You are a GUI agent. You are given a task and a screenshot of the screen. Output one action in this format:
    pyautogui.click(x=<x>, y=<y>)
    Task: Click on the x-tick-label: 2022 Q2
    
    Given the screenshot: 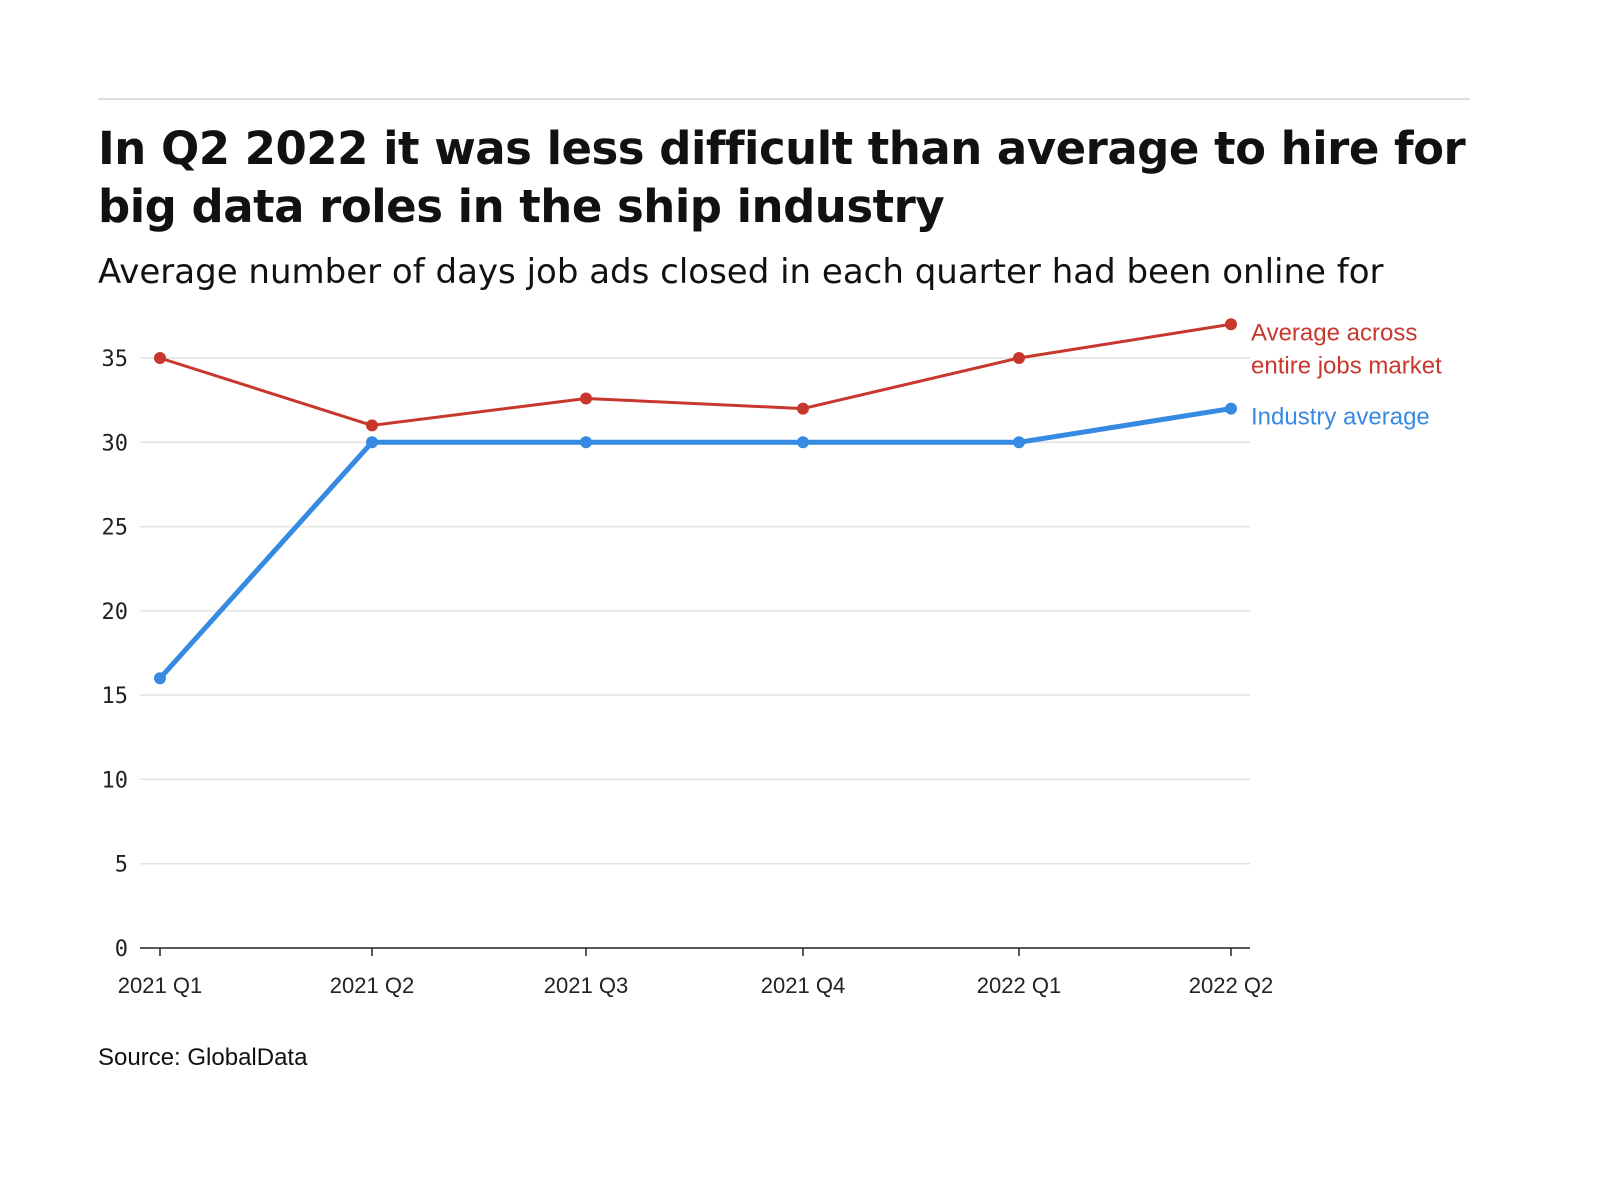 What is the action you would take?
    pyautogui.click(x=1231, y=985)
    